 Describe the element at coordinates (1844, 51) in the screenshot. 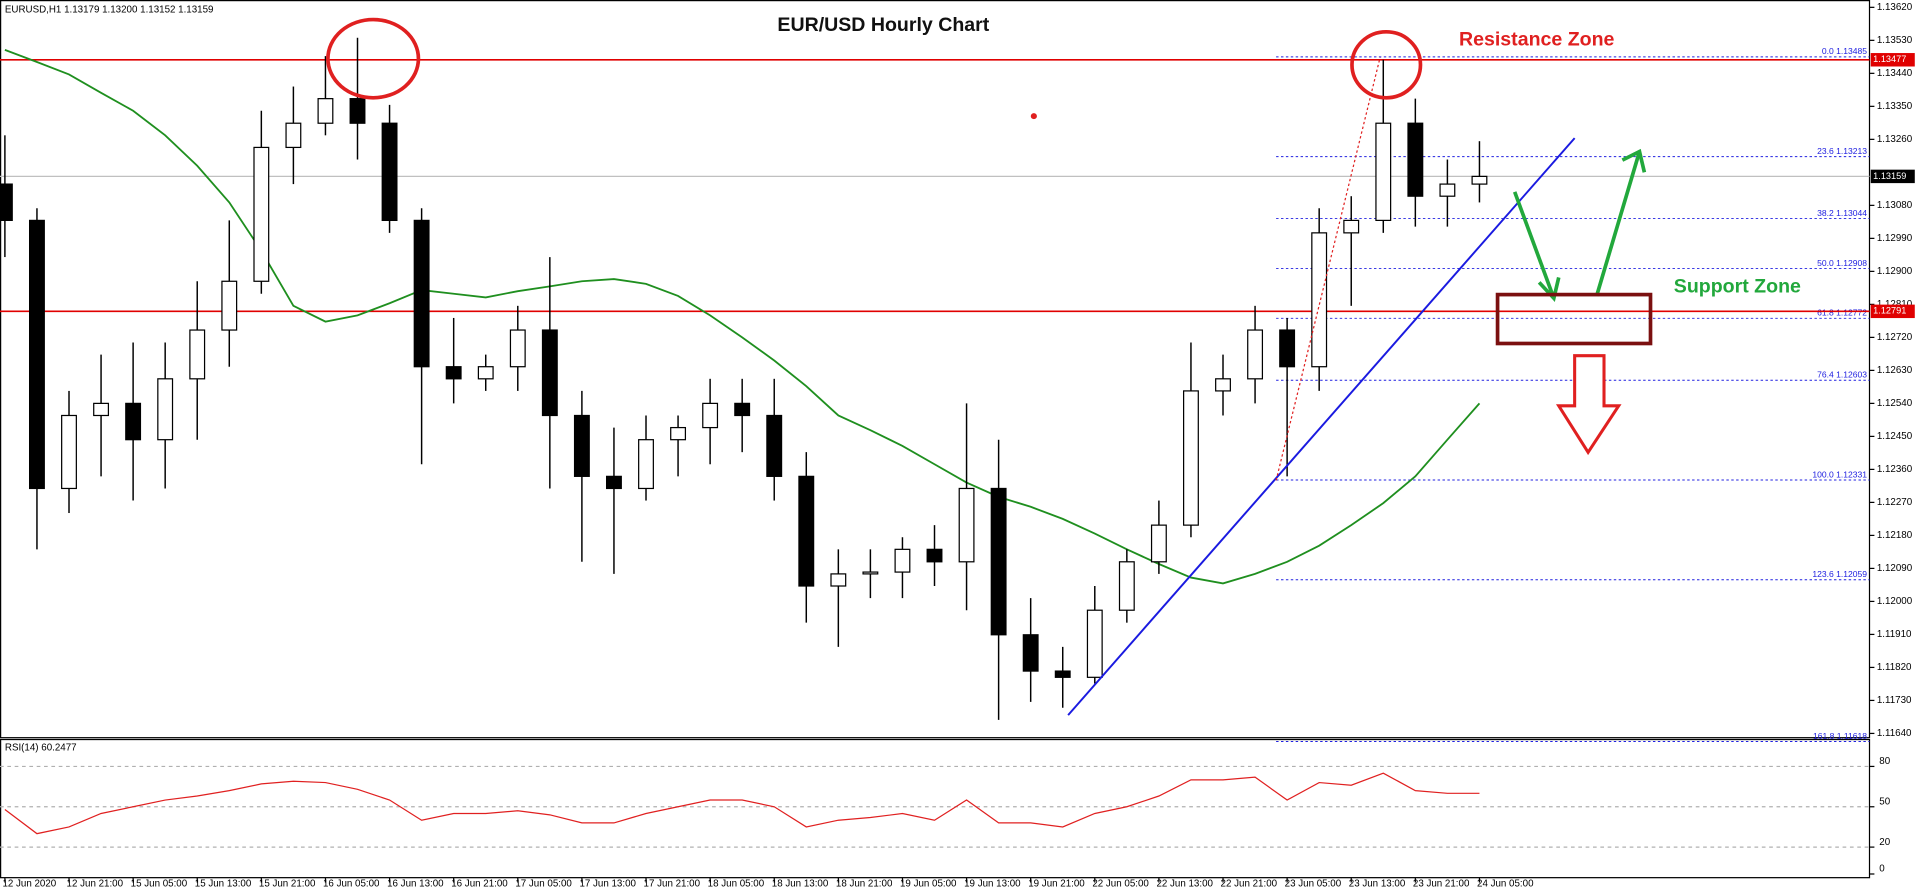

I see `fib-label: 0.0 1.13485` at that location.